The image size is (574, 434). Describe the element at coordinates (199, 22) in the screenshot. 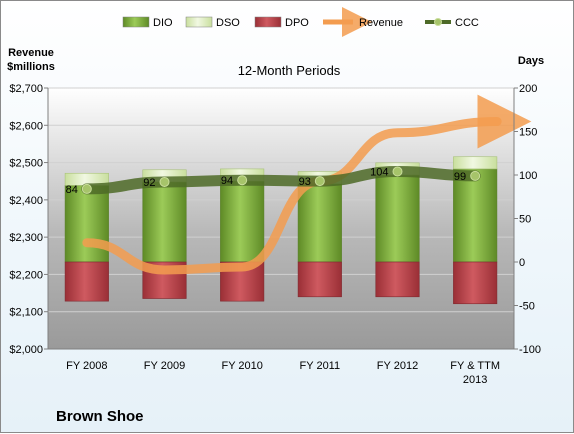

I see `legend-swatch-dso` at that location.